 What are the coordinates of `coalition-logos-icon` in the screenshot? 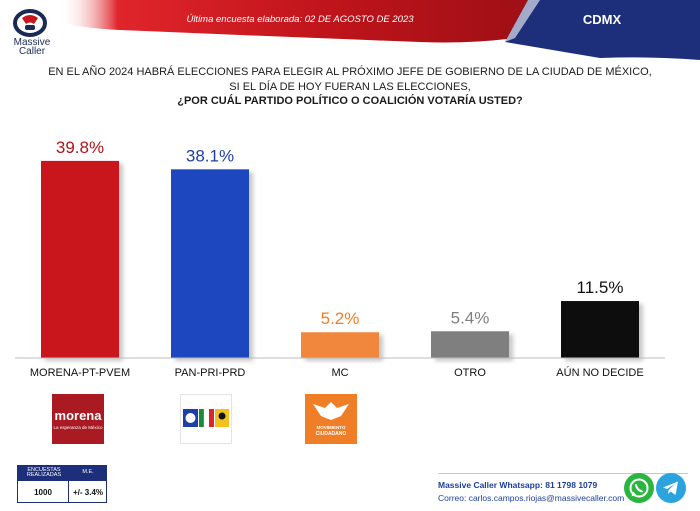 It's located at (206, 418).